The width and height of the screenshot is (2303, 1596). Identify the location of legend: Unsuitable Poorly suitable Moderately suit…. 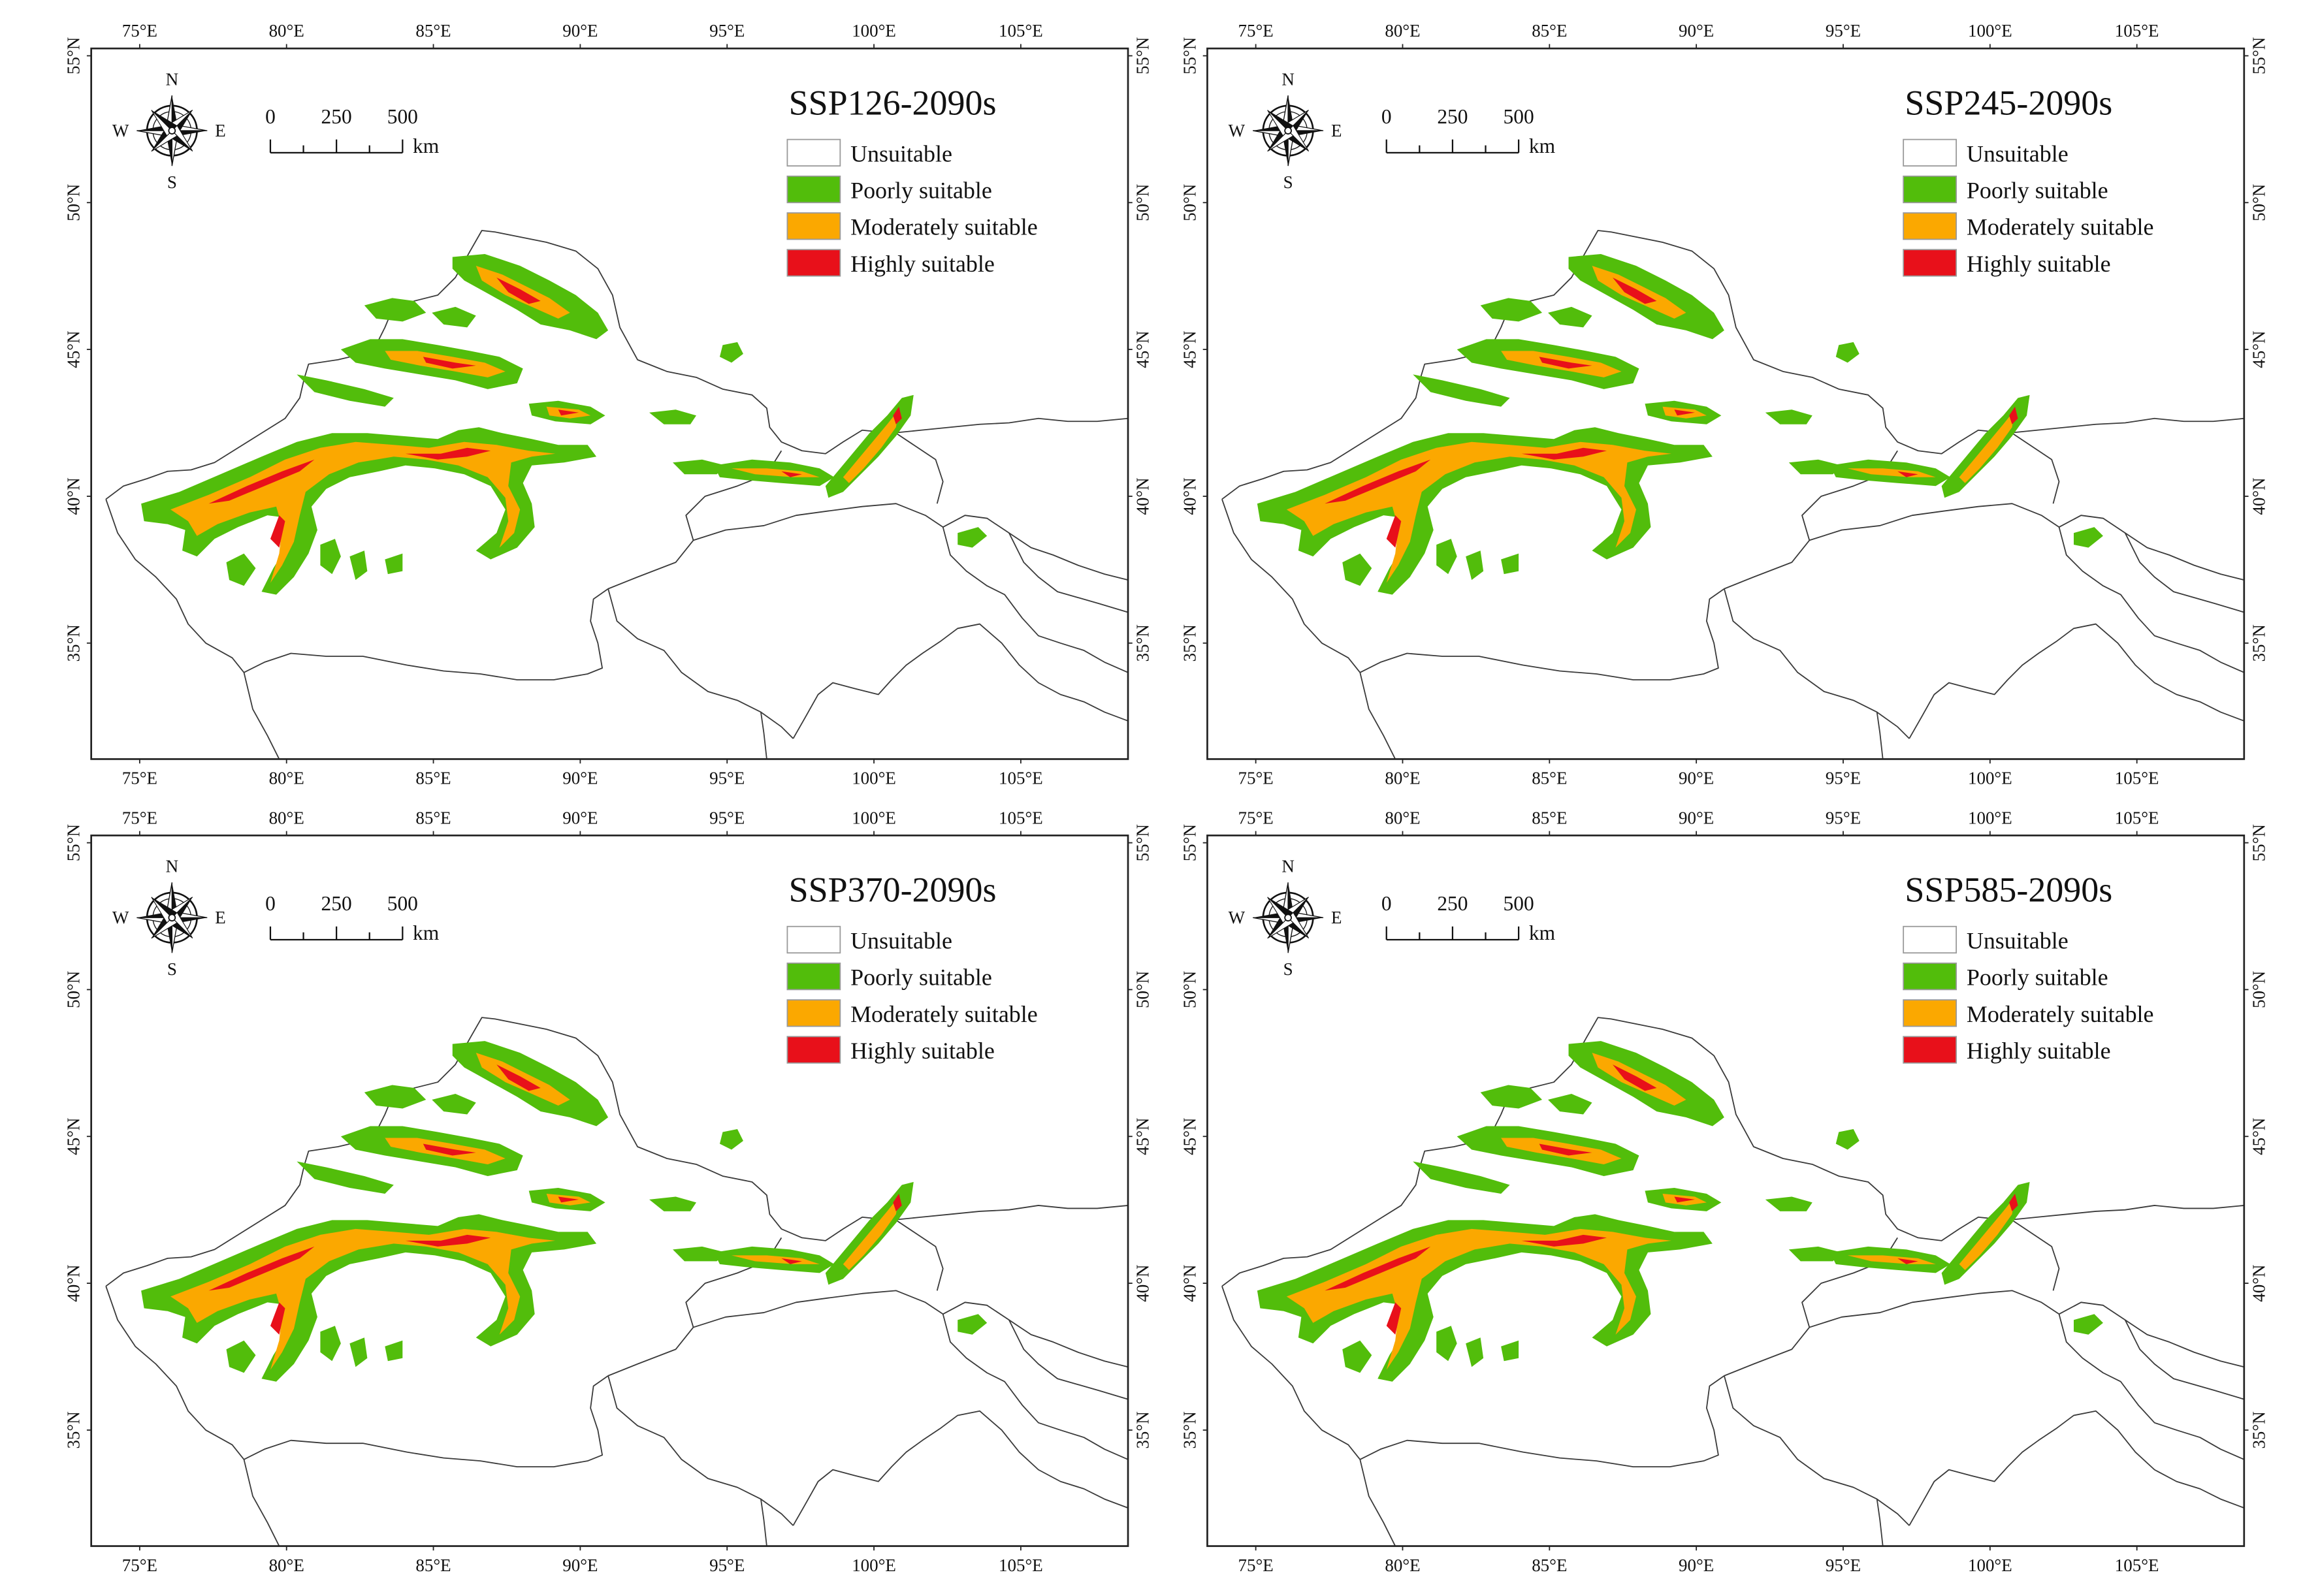
(912, 207).